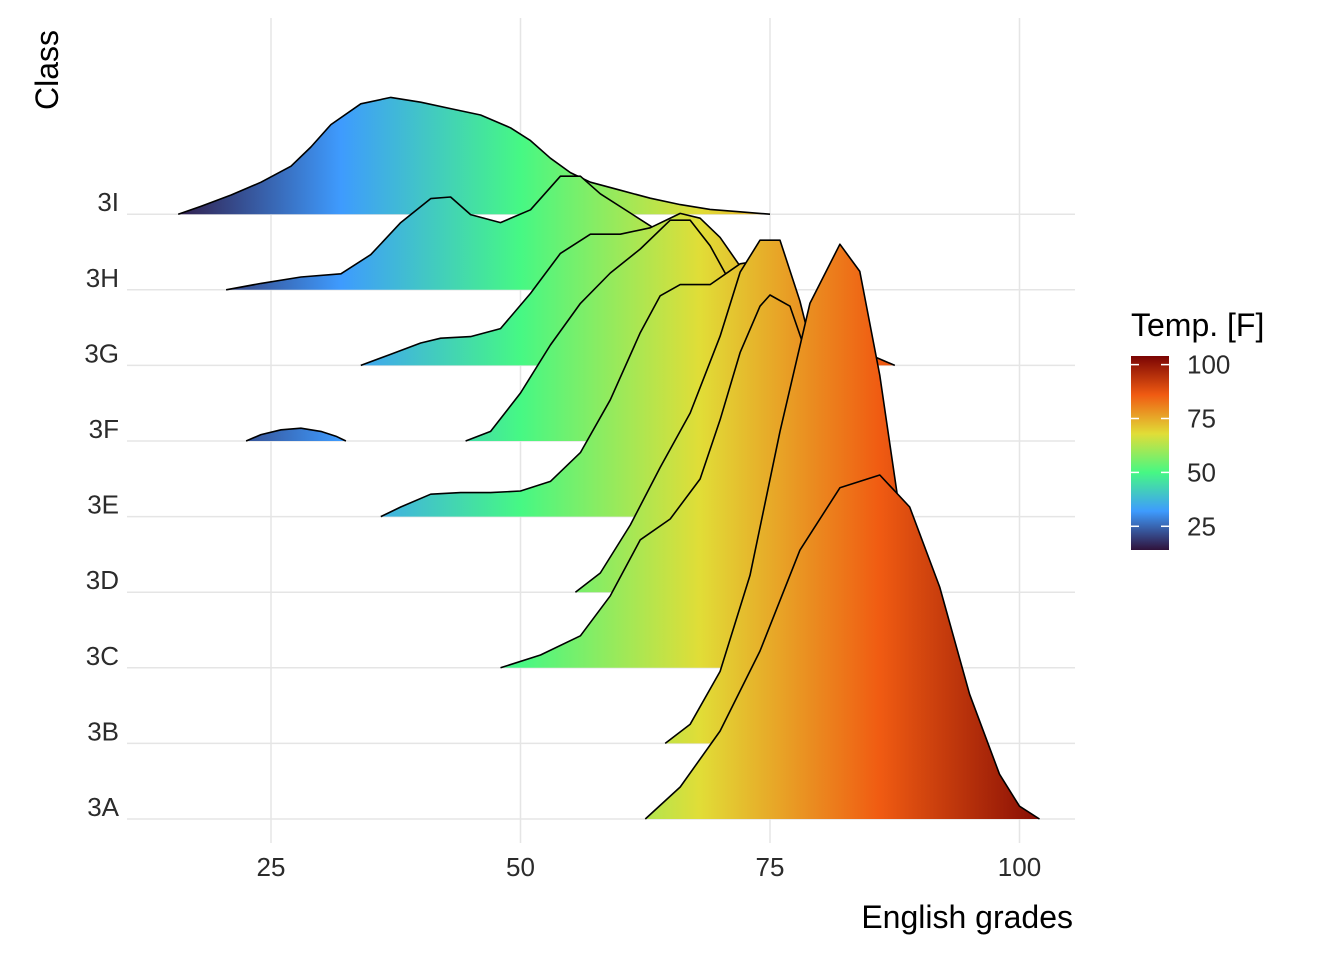 The height and width of the screenshot is (960, 1344). I want to click on y-tick-label: 3D, so click(102, 580).